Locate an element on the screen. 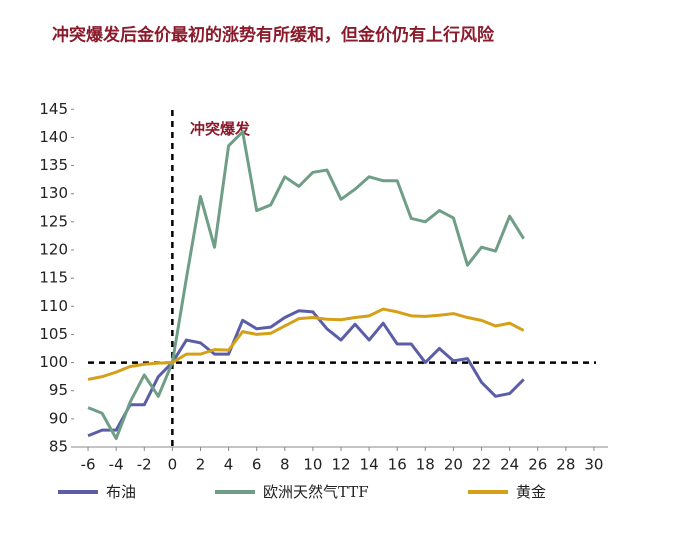  annotation: 冲突爆发 is located at coordinates (220, 129).